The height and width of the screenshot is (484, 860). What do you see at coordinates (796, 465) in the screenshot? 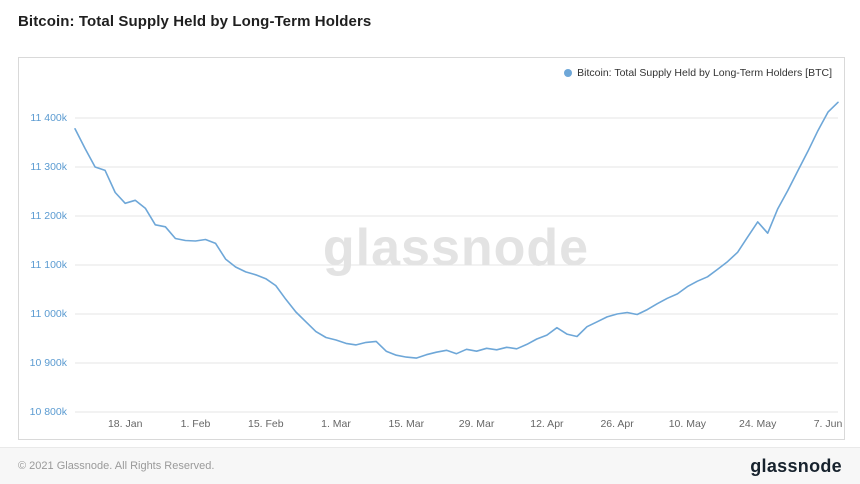
I see `glassnode-logo: glassnode` at bounding box center [796, 465].